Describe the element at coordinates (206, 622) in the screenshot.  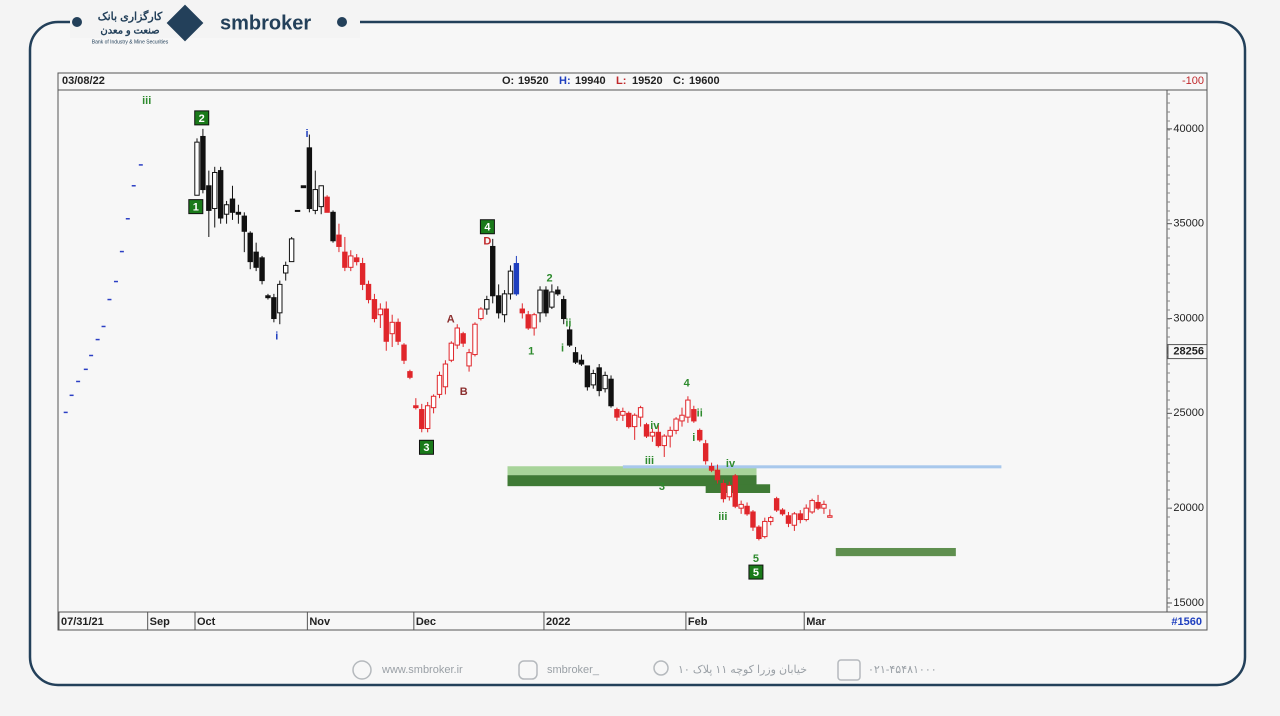
I see `x-tick-label: Oct` at that location.